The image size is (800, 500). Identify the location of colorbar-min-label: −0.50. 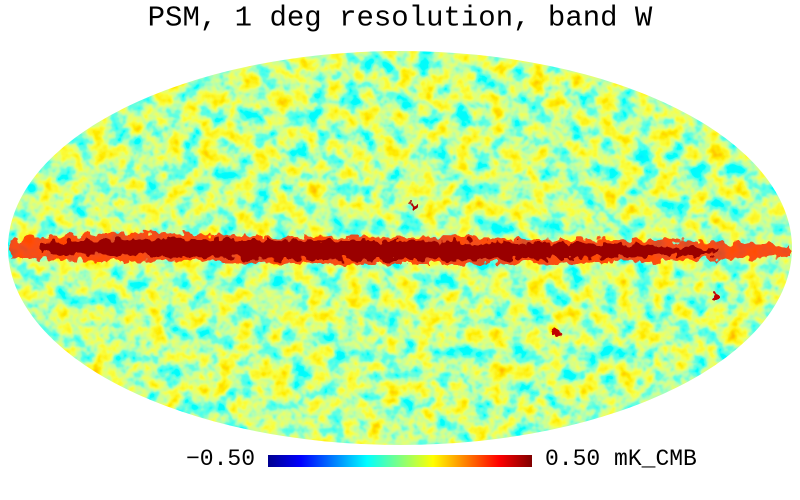
(220, 459).